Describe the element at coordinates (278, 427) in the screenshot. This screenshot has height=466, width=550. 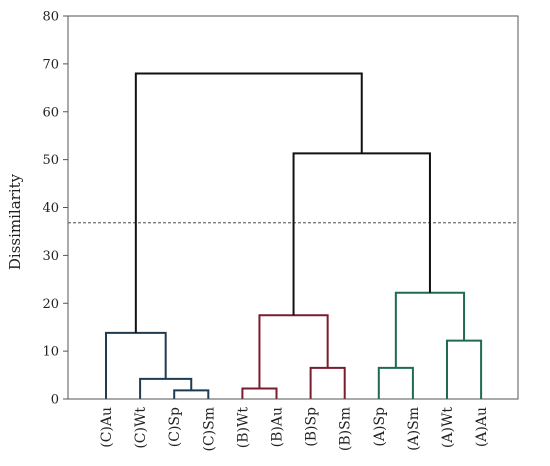
I see `leaf-label: (B)Au` at that location.